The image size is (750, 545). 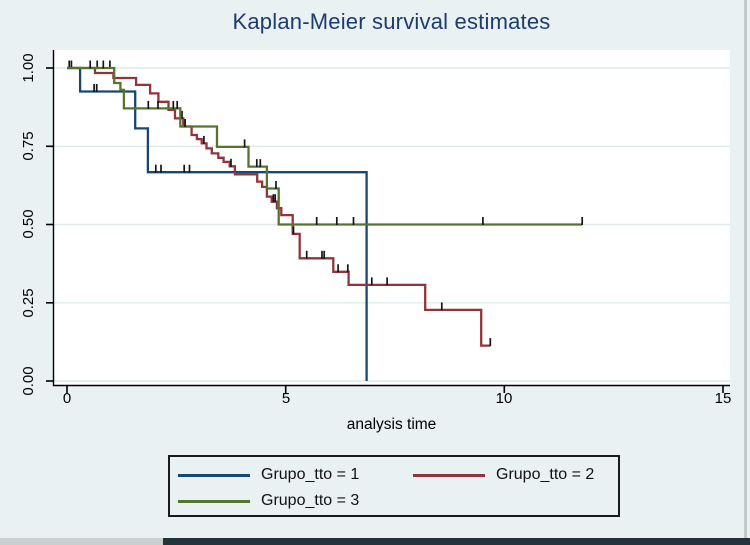 I want to click on window-chrome-strip-light, so click(x=81, y=541).